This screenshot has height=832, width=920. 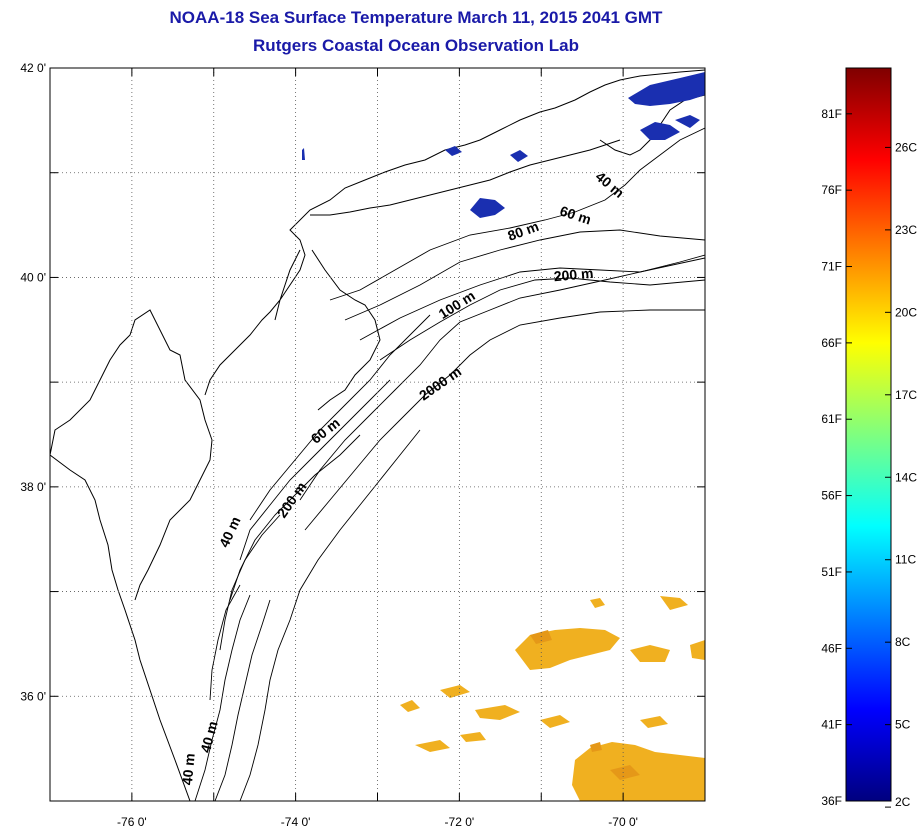 What do you see at coordinates (903, 725) in the screenshot?
I see `colorbar-label-c: 5C` at bounding box center [903, 725].